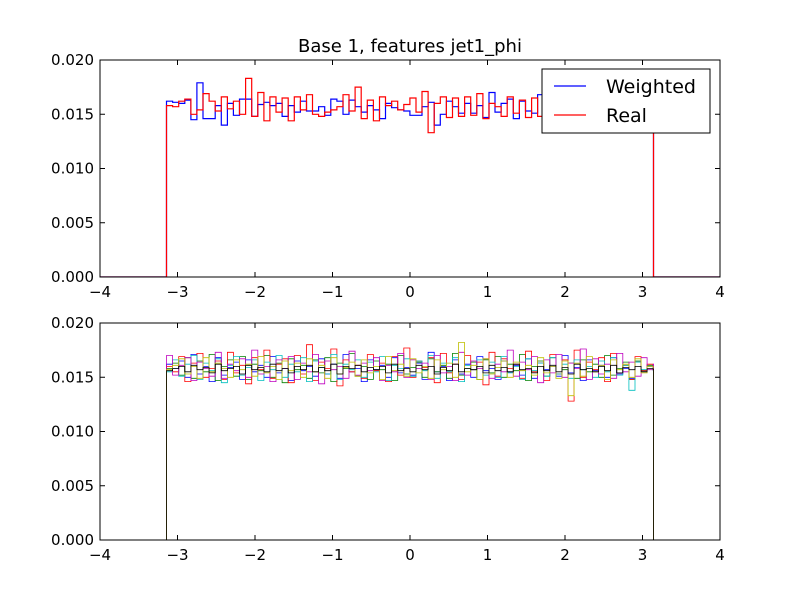 The image size is (800, 600). I want to click on legend-box, so click(626, 101).